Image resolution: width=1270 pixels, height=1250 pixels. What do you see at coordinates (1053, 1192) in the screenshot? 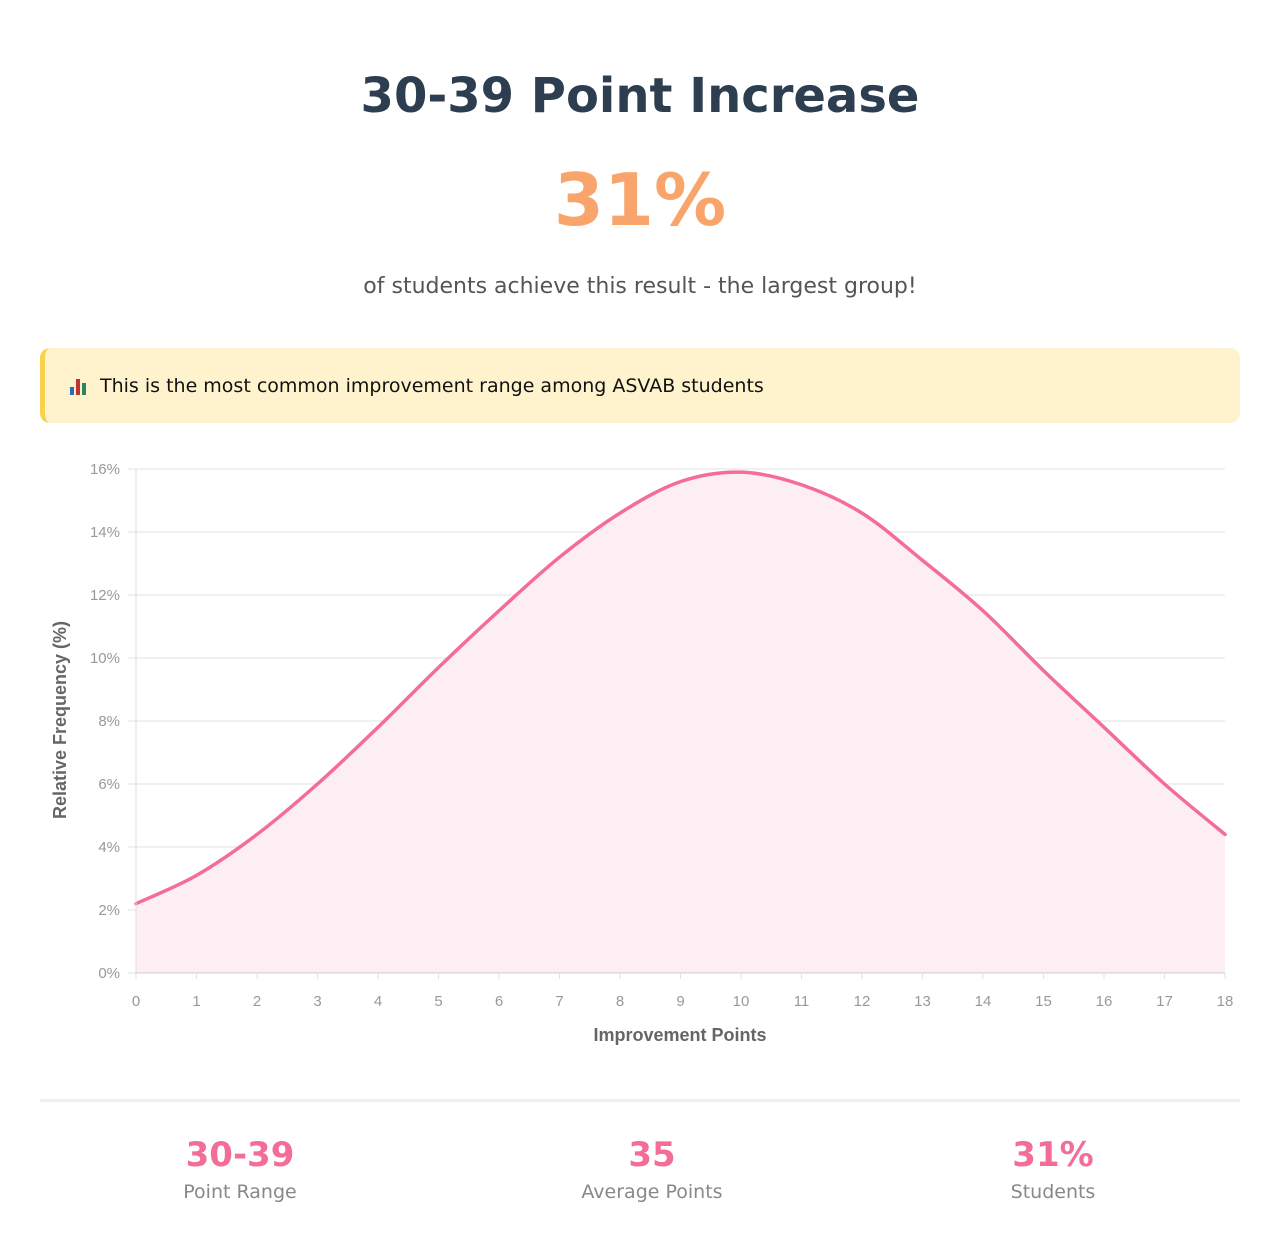
I see `stat-label: Students` at bounding box center [1053, 1192].